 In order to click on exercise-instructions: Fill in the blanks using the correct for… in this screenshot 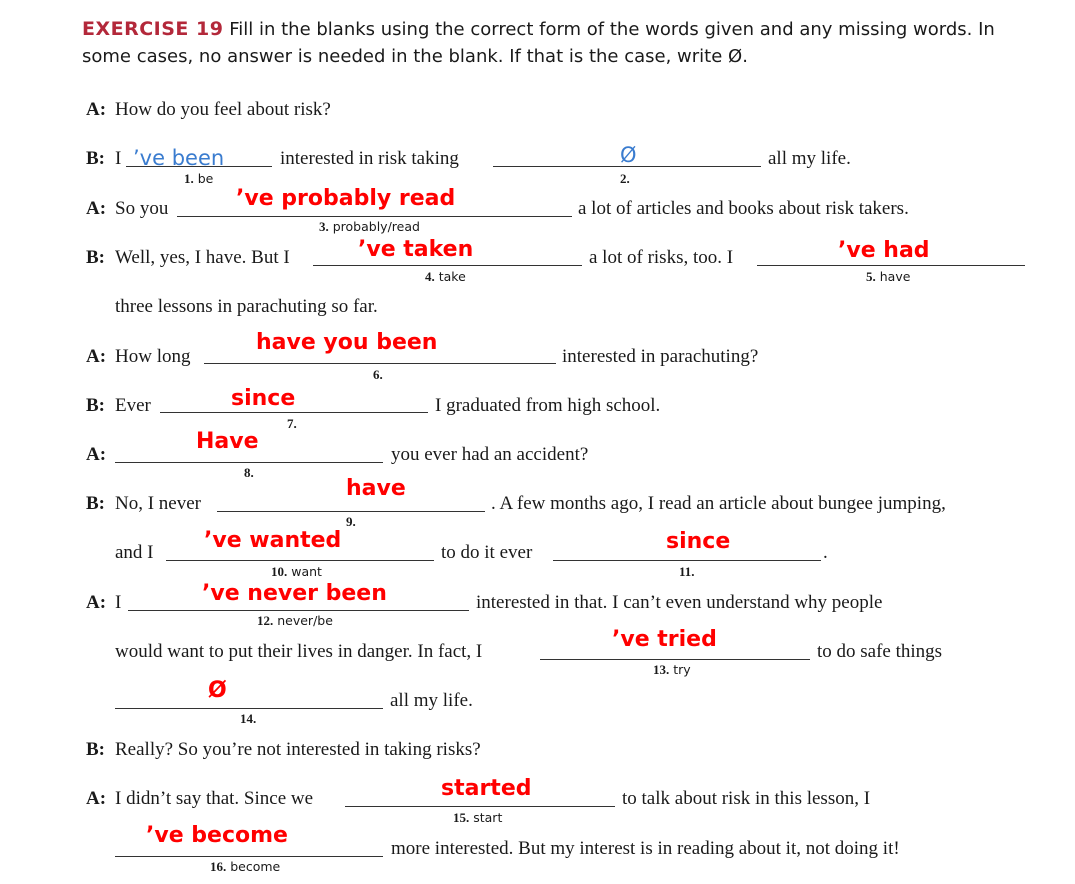, I will do `click(538, 43)`.